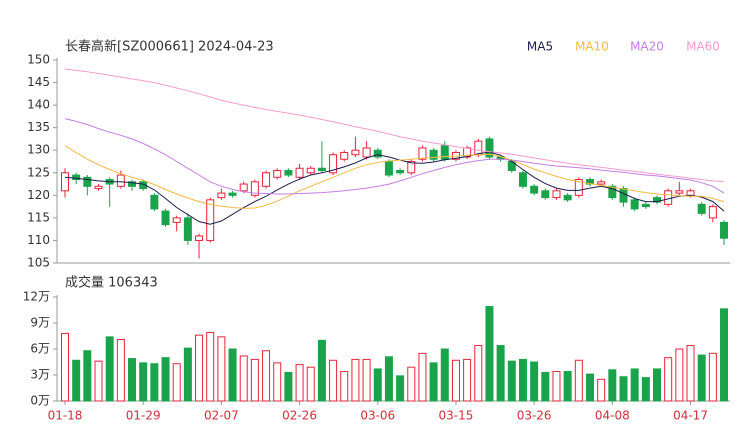 The height and width of the screenshot is (440, 740). Describe the element at coordinates (143, 416) in the screenshot. I see `x-tick-label: 01-29` at that location.